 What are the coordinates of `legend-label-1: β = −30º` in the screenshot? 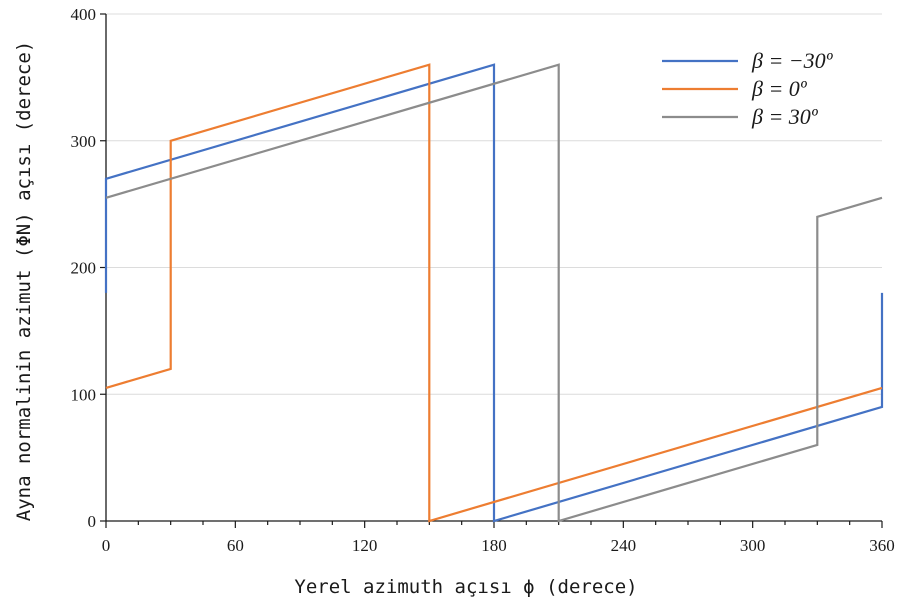 It's located at (792, 60).